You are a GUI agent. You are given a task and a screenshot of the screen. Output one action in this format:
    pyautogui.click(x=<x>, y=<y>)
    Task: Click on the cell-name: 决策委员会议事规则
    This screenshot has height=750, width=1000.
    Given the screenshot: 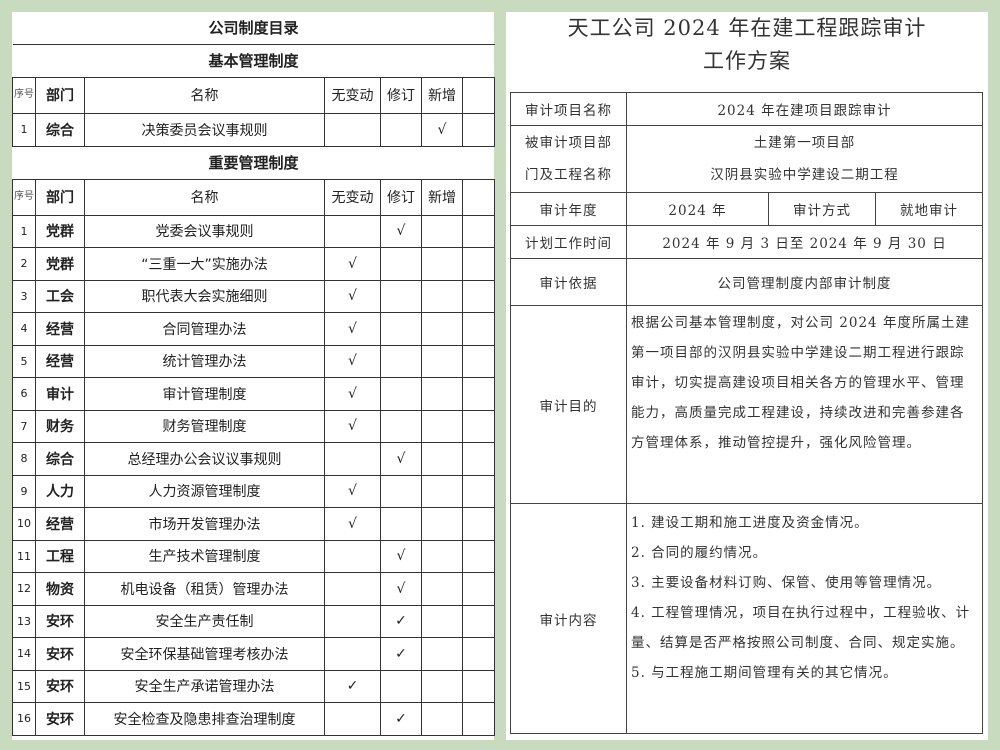 What is the action you would take?
    pyautogui.click(x=204, y=129)
    